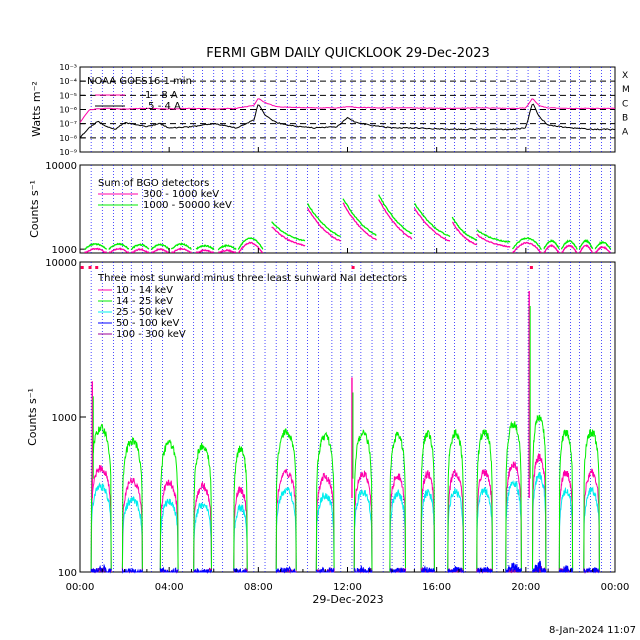 The image size is (640, 640). I want to click on x-tick-label-2: 08:00, so click(258, 587).